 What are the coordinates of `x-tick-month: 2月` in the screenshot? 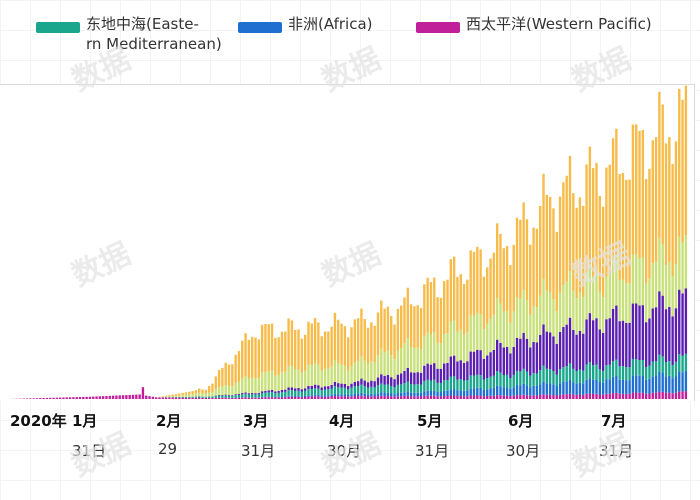 It's located at (169, 421).